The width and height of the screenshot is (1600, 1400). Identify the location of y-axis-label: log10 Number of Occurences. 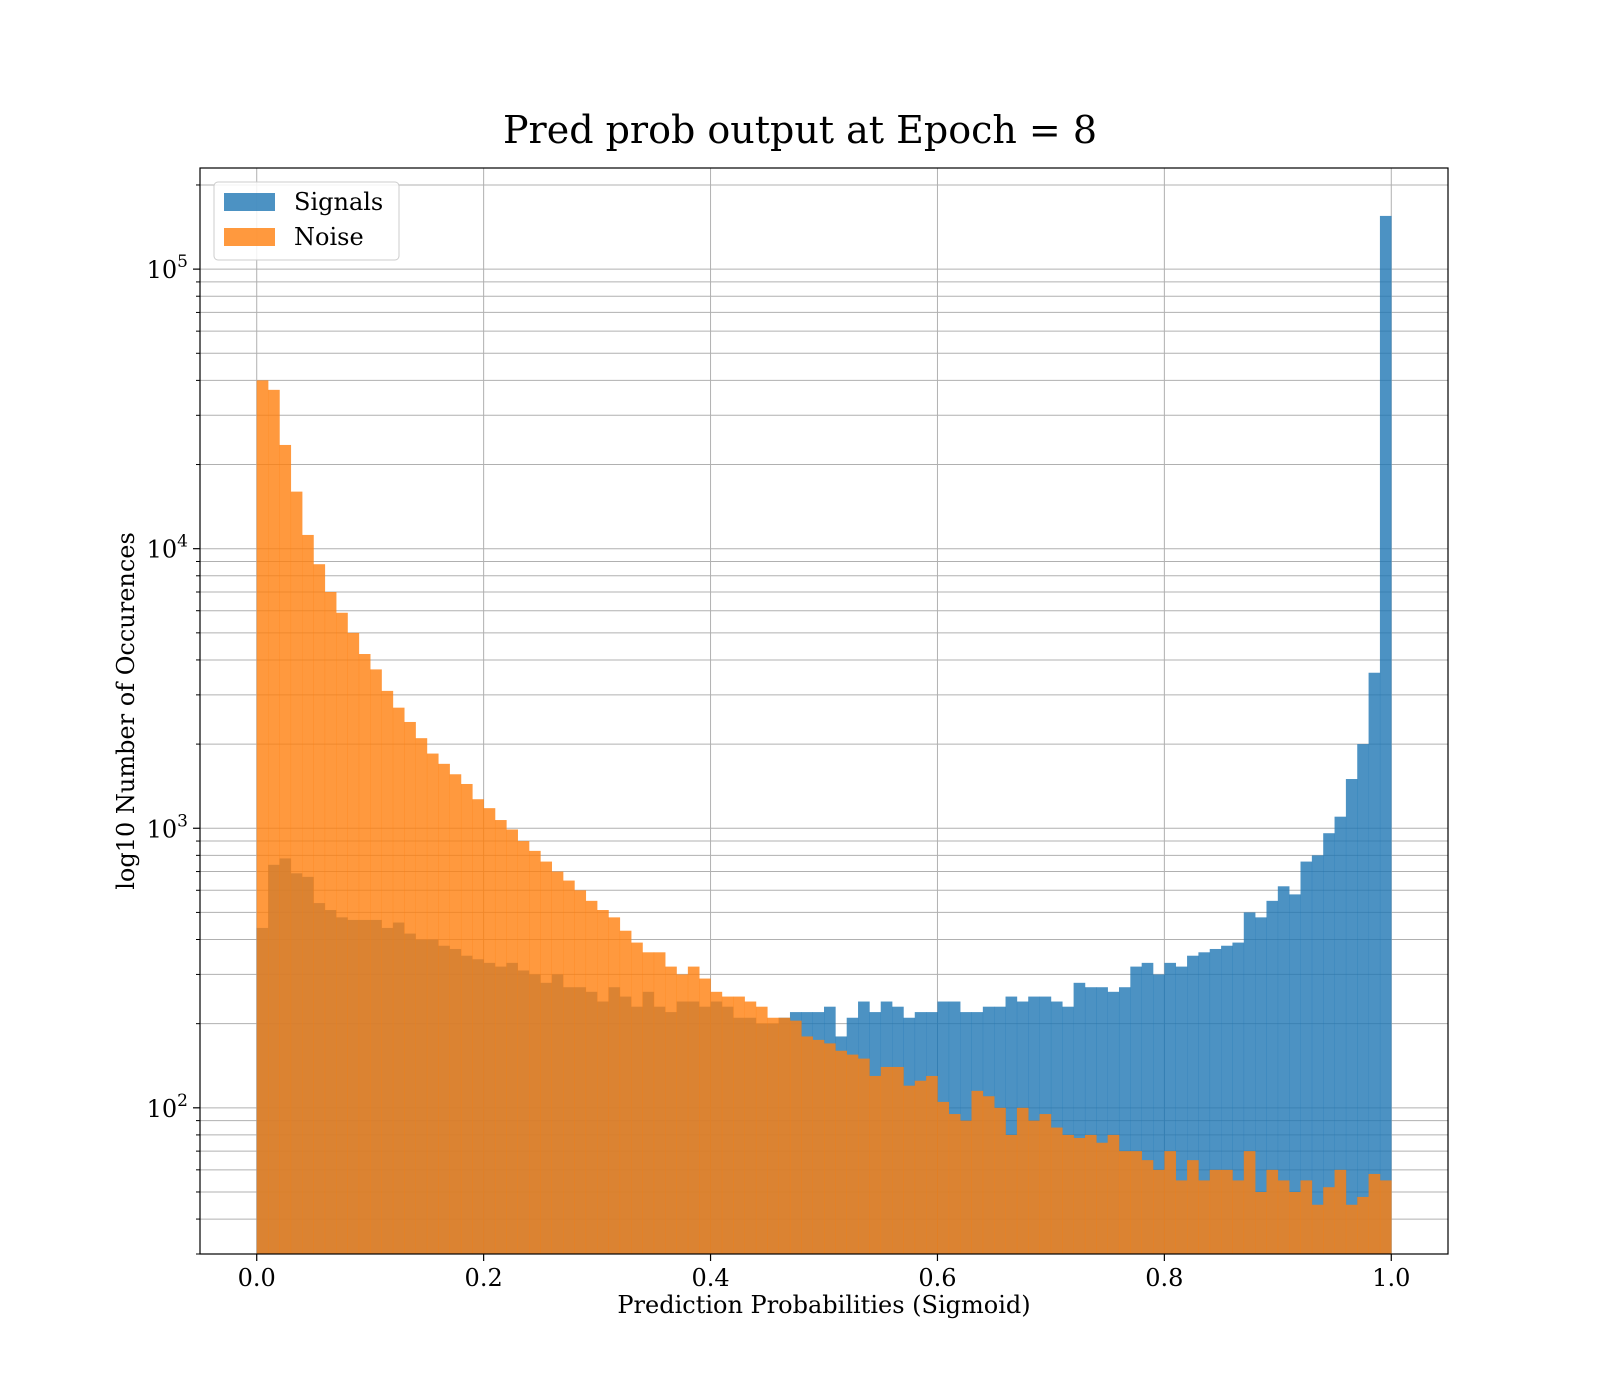
(126, 711).